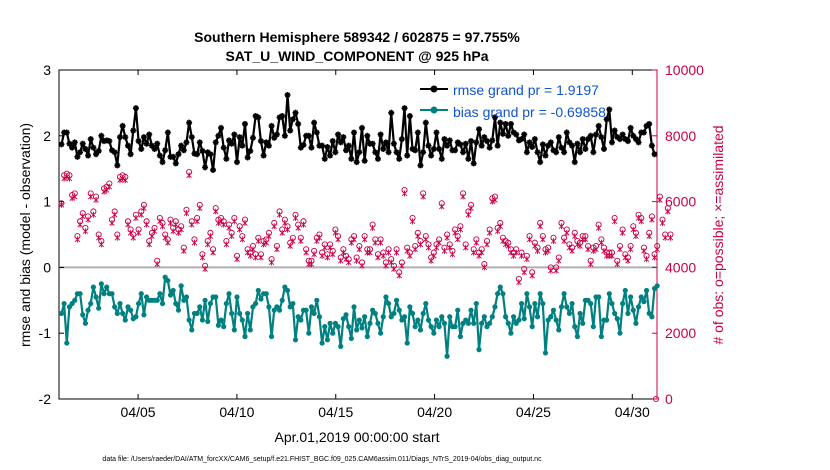  What do you see at coordinates (680, 136) in the screenshot?
I see `y-right-tick-label: 8000` at bounding box center [680, 136].